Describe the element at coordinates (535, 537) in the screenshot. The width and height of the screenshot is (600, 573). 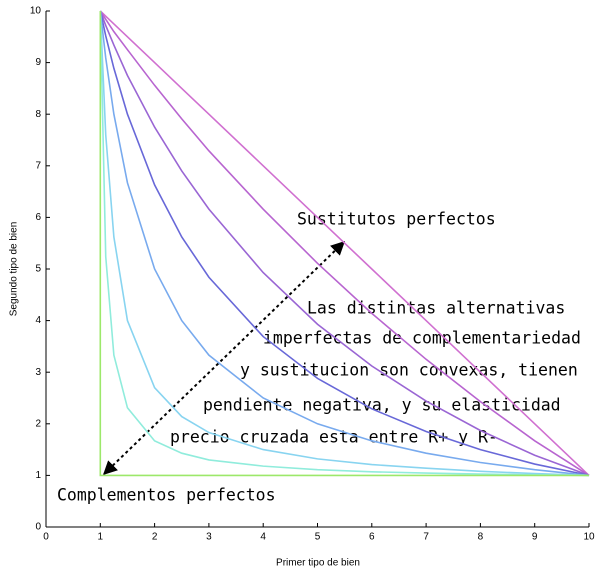
I see `x-tick-label: 9` at that location.